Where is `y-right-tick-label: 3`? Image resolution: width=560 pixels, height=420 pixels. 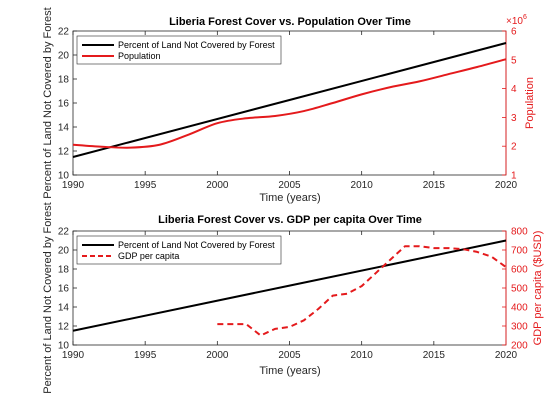
y-right-tick-label: 3 is located at coordinates (514, 118).